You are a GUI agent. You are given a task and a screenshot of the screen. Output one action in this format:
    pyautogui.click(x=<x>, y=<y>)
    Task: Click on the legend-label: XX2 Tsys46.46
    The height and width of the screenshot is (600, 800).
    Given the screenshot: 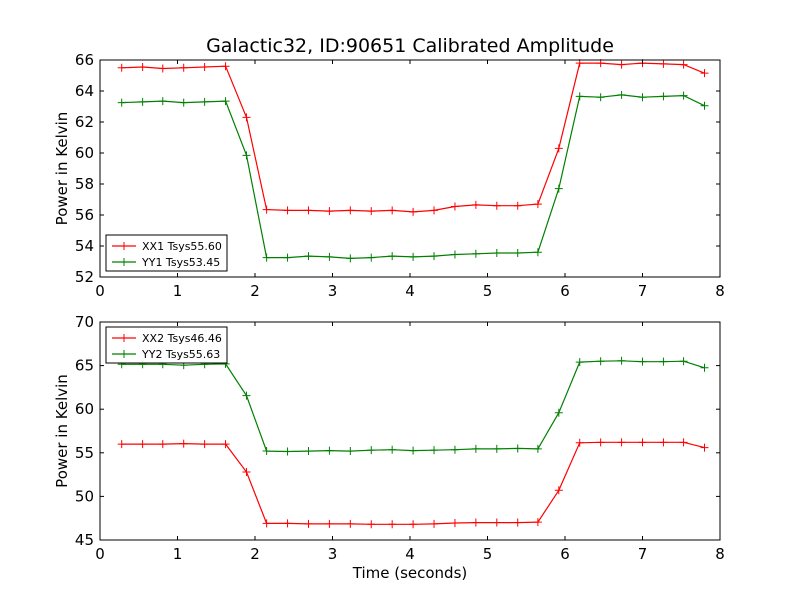 What is the action you would take?
    pyautogui.click(x=182, y=338)
    